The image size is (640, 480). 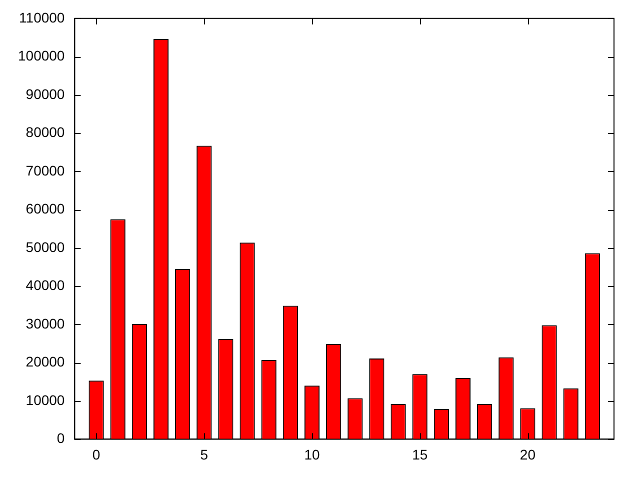 What do you see at coordinates (45, 400) in the screenshot?
I see `y-tick-label: 10000` at bounding box center [45, 400].